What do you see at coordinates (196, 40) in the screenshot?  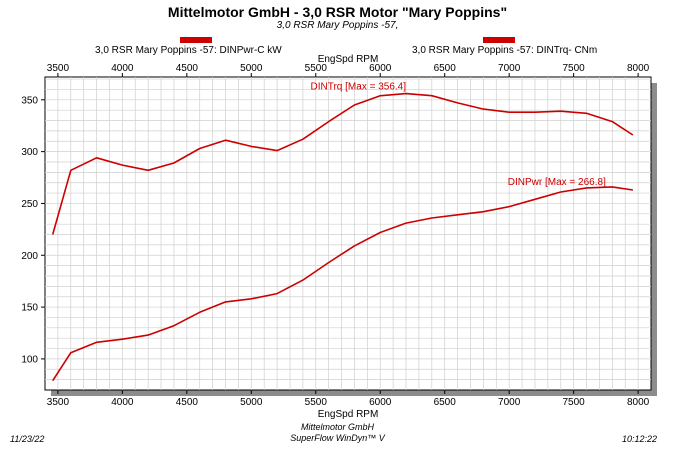 I see `legend-swatch-power` at bounding box center [196, 40].